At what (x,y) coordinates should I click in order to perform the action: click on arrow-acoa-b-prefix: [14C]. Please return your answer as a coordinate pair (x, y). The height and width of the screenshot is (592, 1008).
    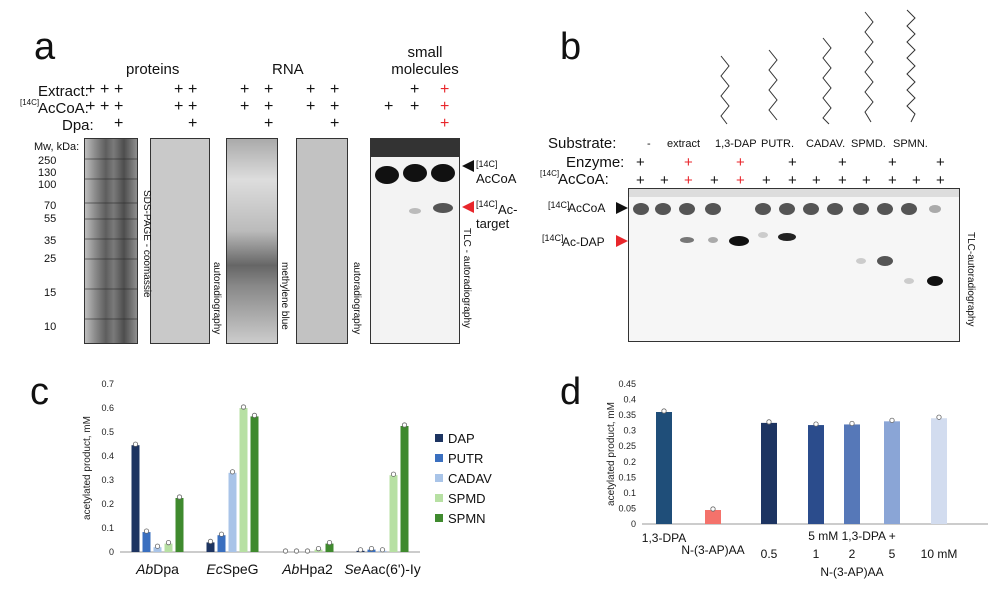
    Looking at the image, I should click on (559, 205).